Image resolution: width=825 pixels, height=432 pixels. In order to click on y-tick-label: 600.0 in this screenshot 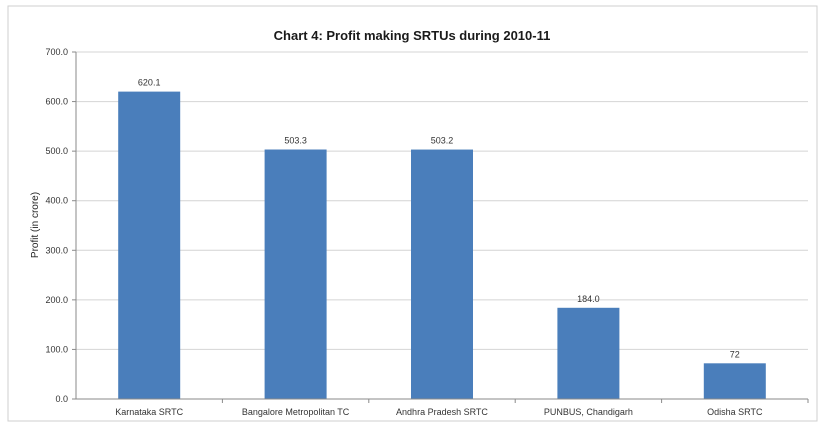, I will do `click(56, 102)`.